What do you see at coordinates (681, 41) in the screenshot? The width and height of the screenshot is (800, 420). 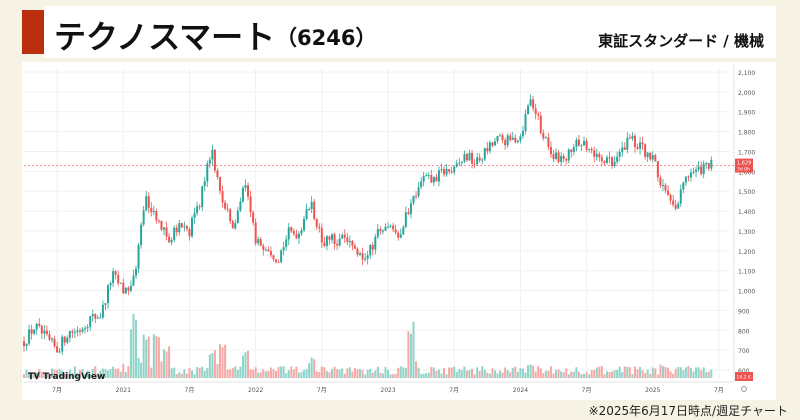 I see `market-info: 東証スタンダード / 機械` at bounding box center [681, 41].